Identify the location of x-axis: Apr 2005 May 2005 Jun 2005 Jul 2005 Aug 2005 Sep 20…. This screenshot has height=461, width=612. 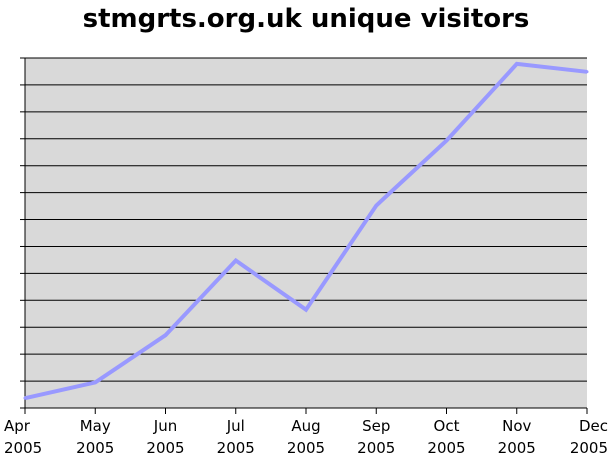
(306, 432).